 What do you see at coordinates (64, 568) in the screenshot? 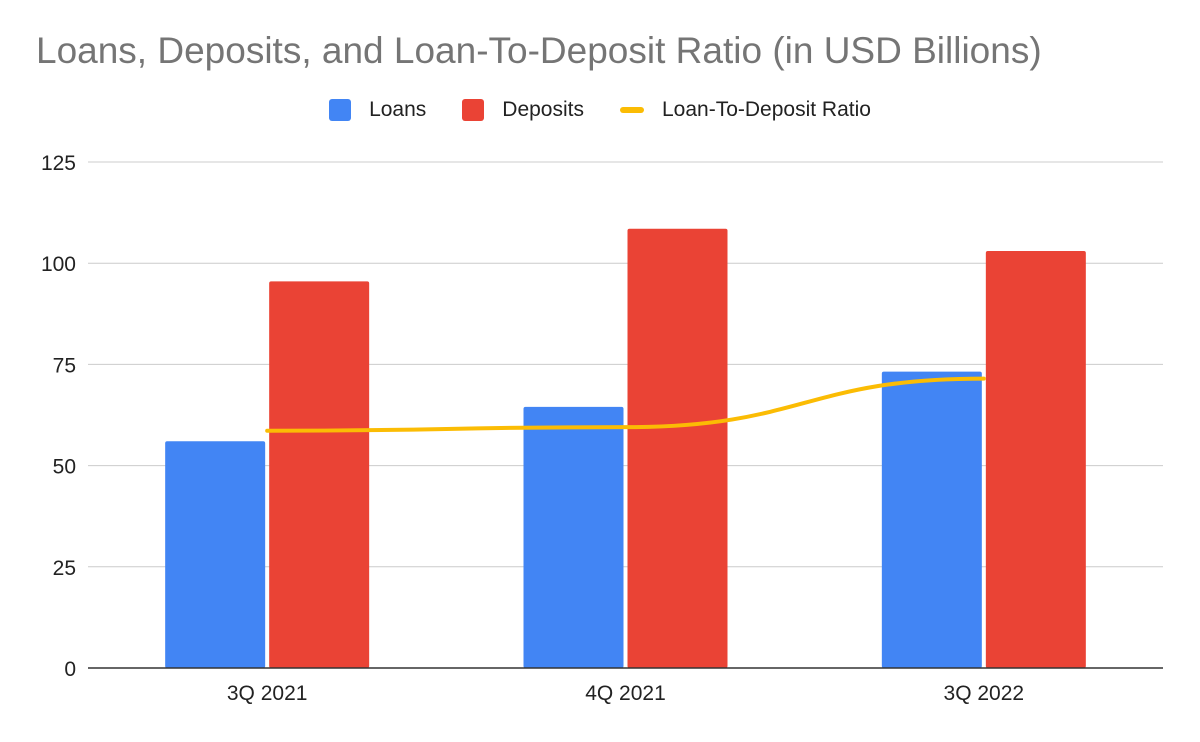
I see `y-tick-label: 25` at bounding box center [64, 568].